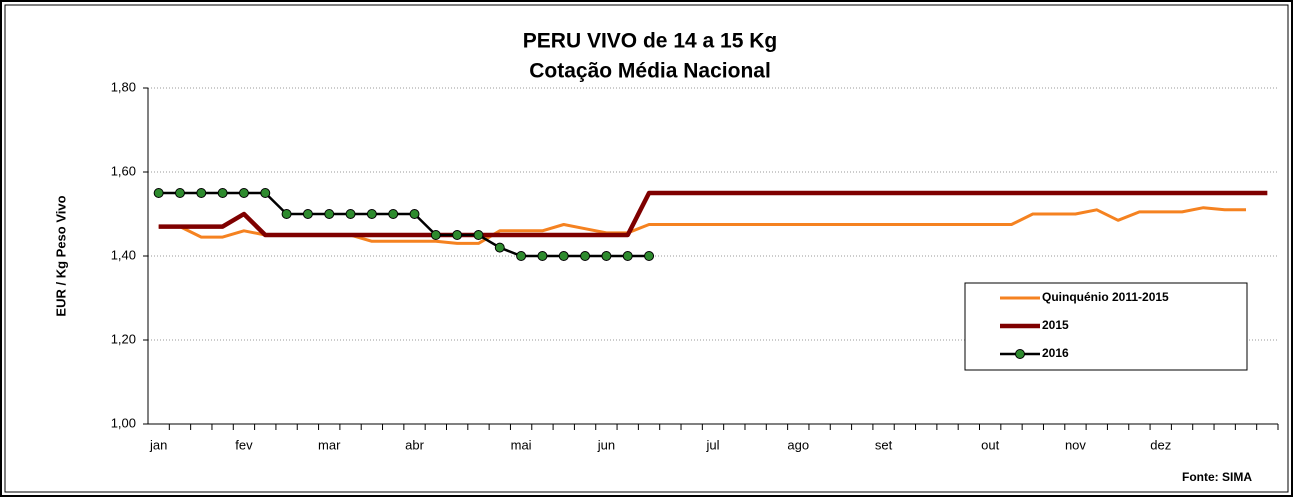  What do you see at coordinates (158, 444) in the screenshot?
I see `x-tick-label: jan` at bounding box center [158, 444].